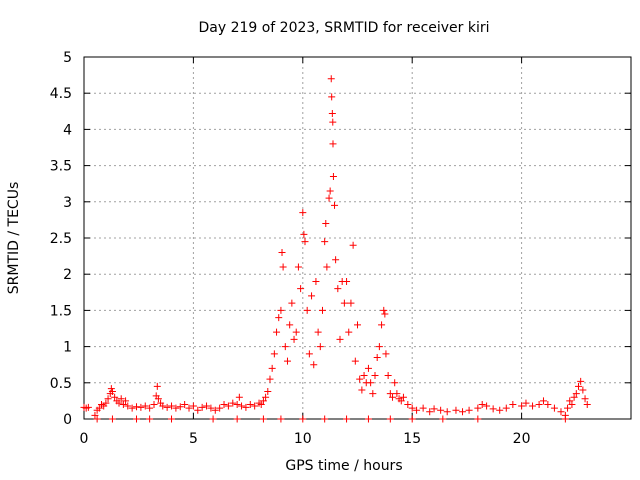 This screenshot has height=480, width=640. I want to click on y-tick-label: 0, so click(67, 420).